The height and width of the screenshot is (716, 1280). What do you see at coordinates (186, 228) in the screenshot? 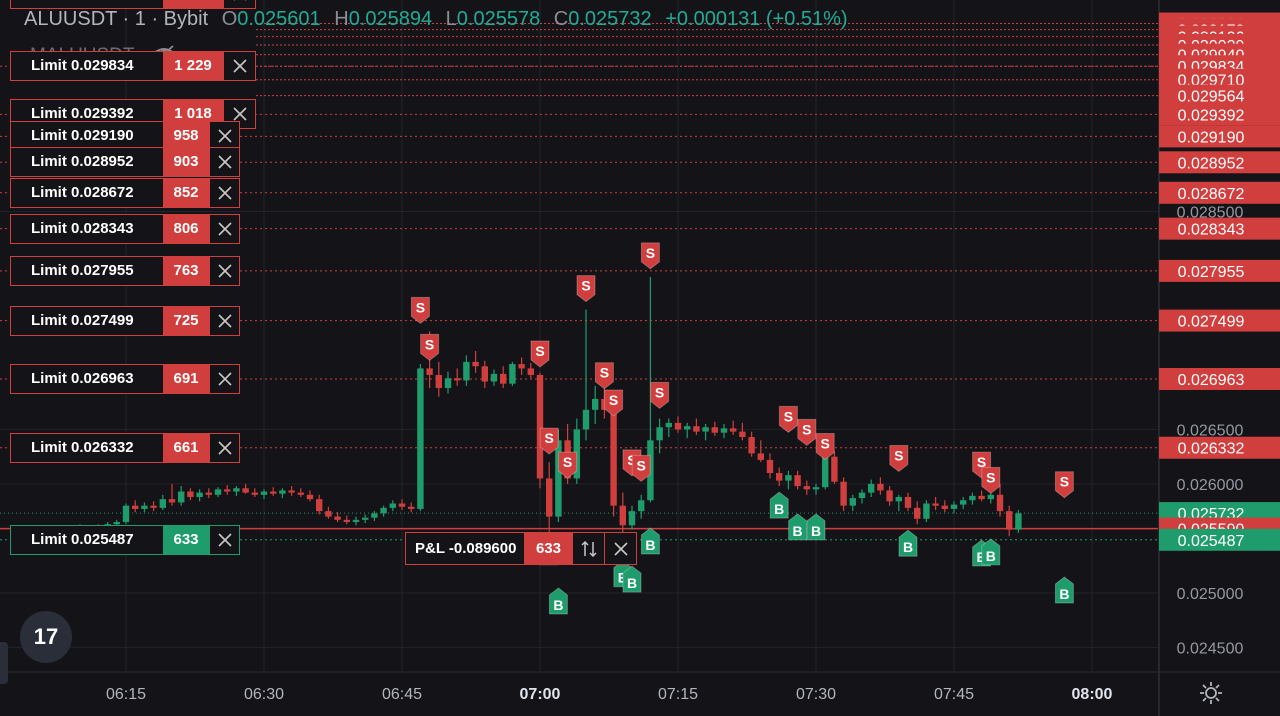
I see `order-qty: 806` at bounding box center [186, 228].